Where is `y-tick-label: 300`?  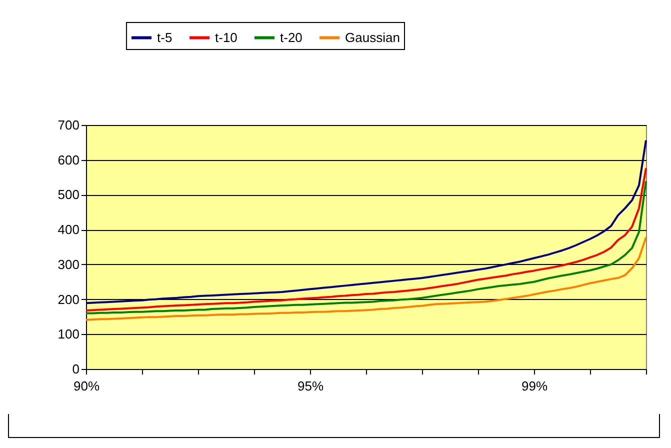 y-tick-label: 300 is located at coordinates (69, 264).